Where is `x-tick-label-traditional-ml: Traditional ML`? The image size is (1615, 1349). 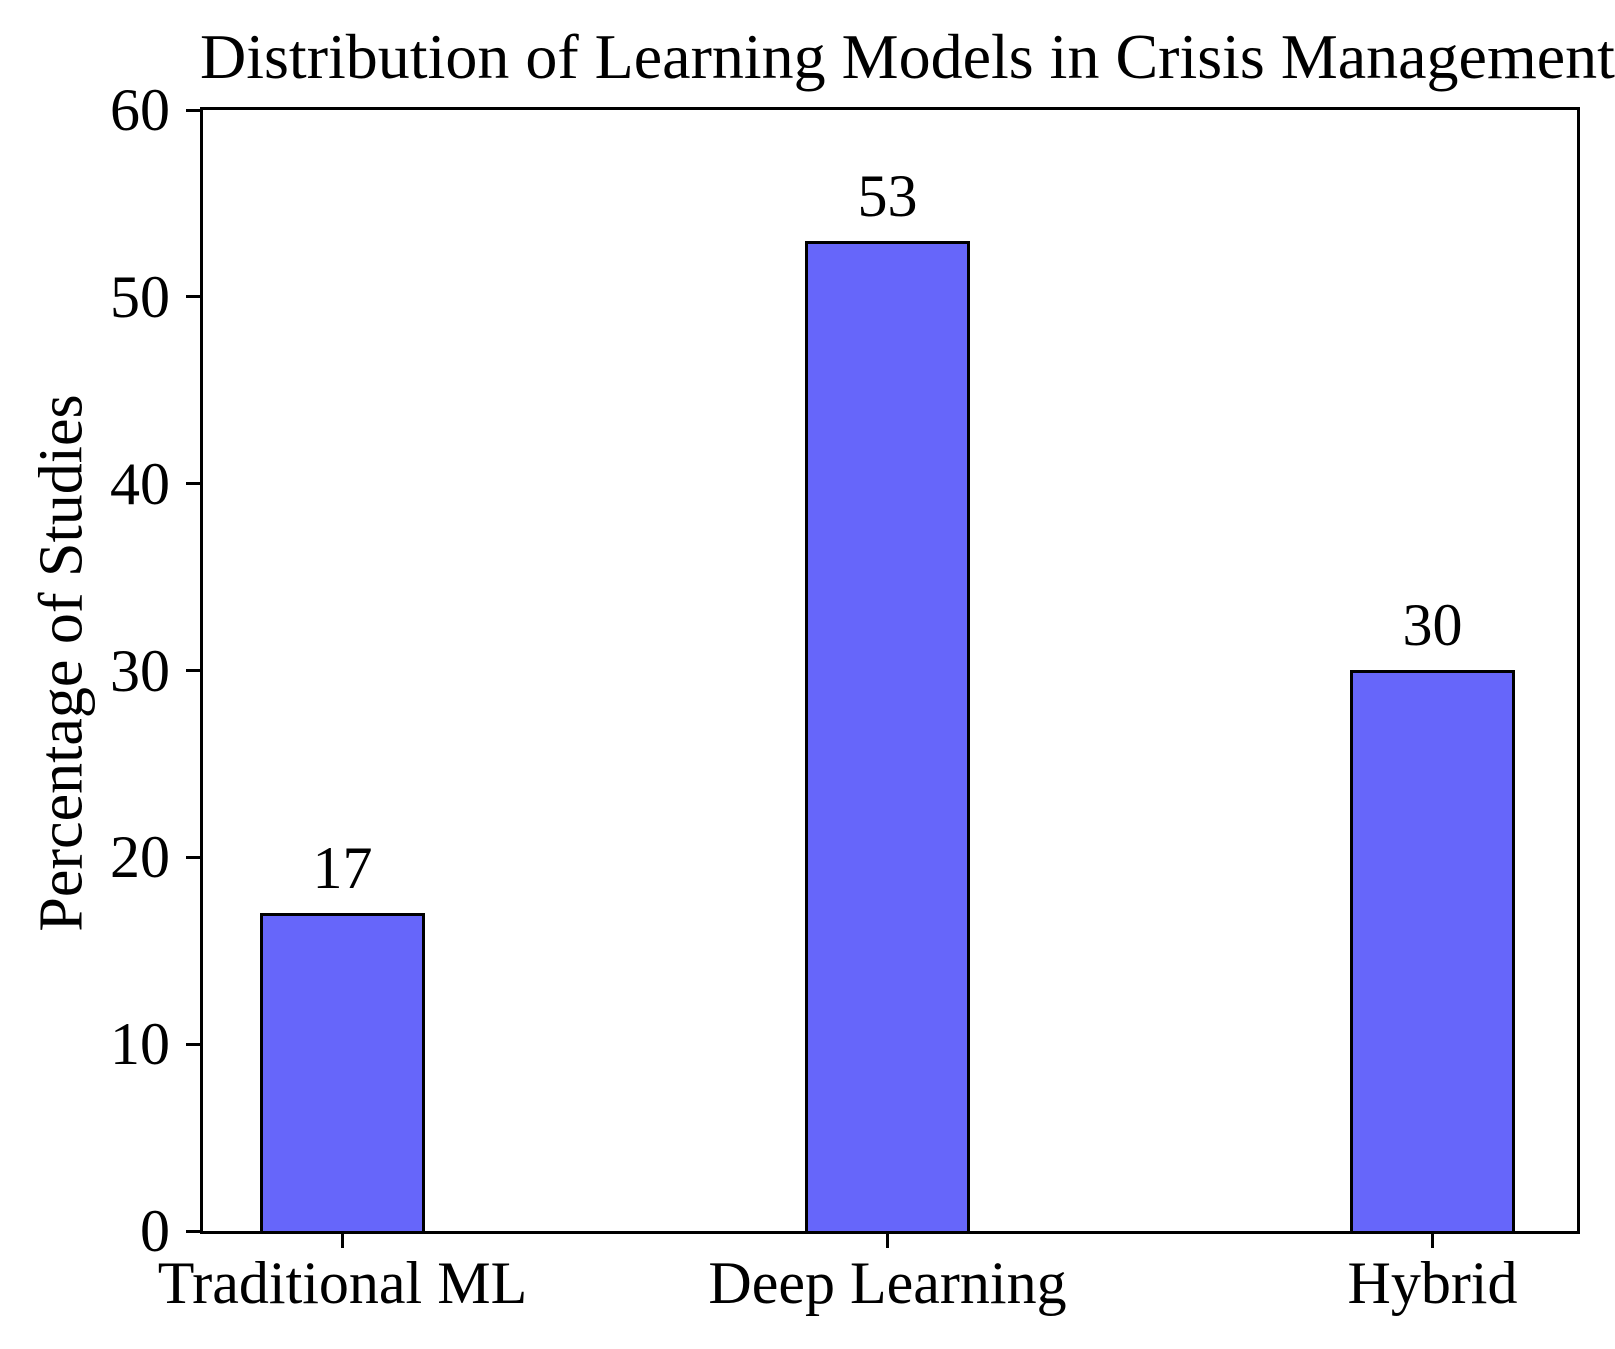
x-tick-label-traditional-ml: Traditional ML is located at coordinates (342, 1283).